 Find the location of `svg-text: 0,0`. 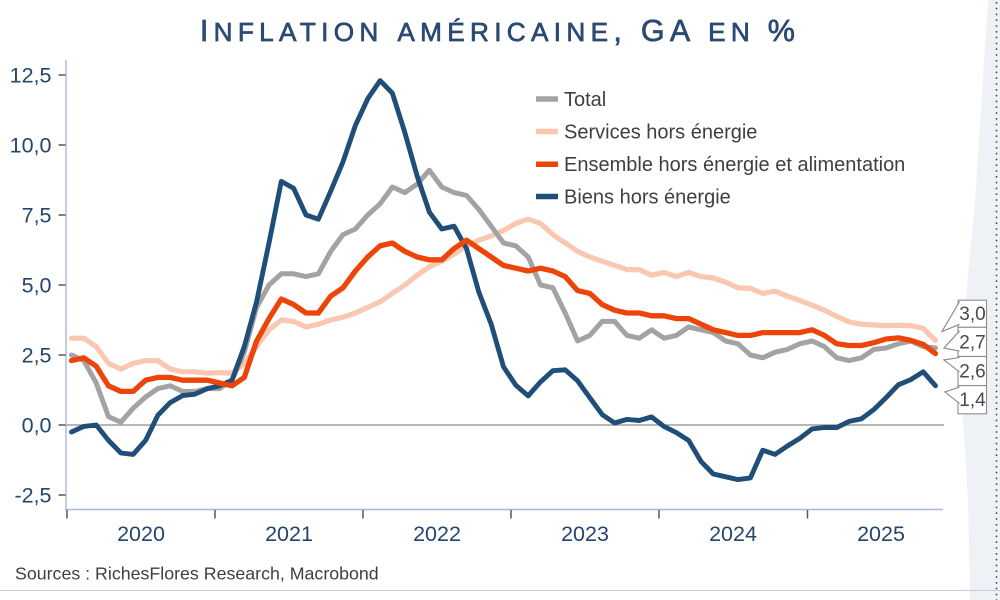

svg-text: 0,0 is located at coordinates (37, 426).